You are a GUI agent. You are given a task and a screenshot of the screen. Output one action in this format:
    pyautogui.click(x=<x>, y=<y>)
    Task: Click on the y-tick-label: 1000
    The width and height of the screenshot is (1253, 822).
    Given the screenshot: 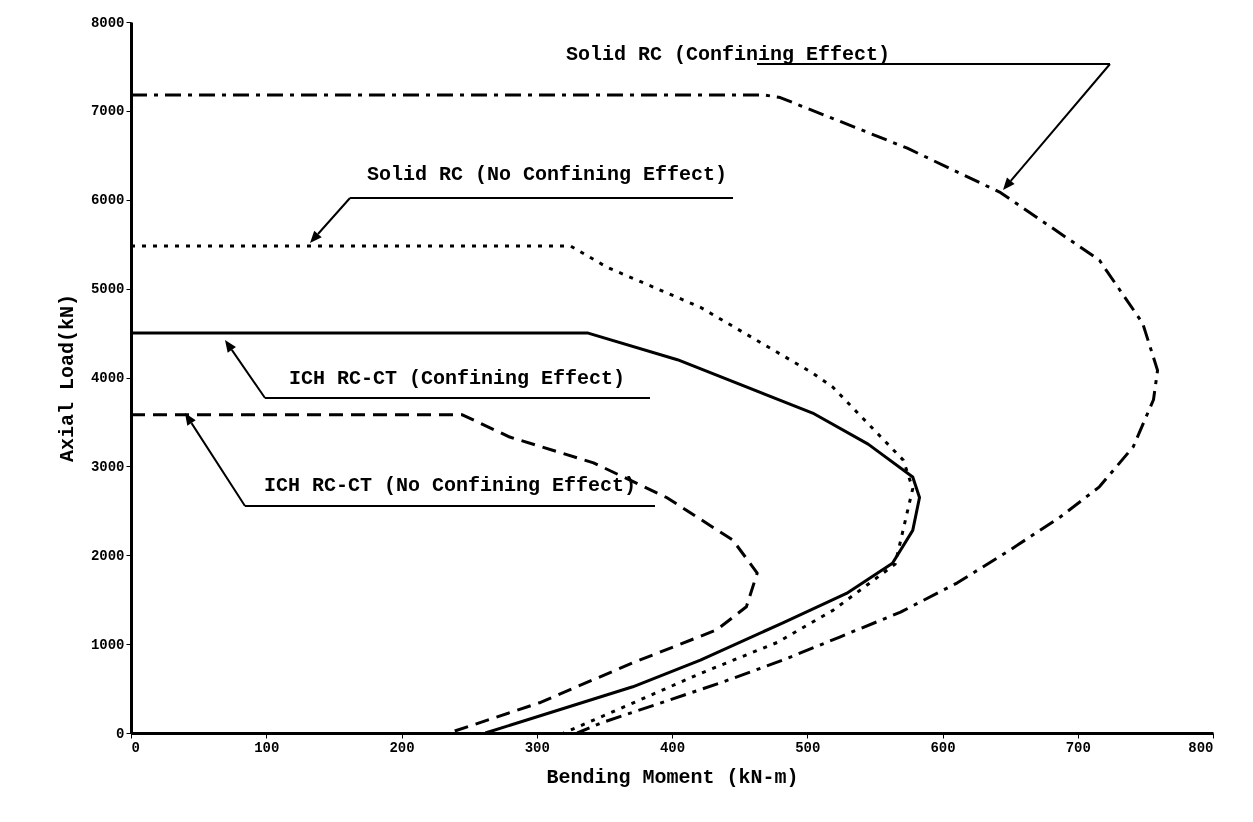 What is the action you would take?
    pyautogui.click(x=107, y=644)
    